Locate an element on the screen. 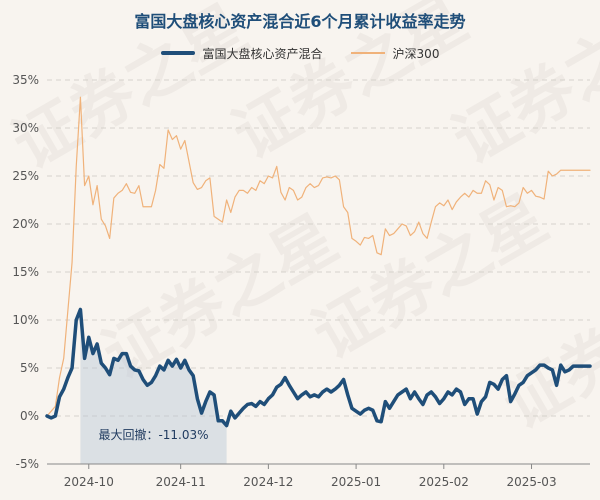 The image size is (600, 500). legend-label-fund: 富国大盘核心资产混合 is located at coordinates (262, 53).